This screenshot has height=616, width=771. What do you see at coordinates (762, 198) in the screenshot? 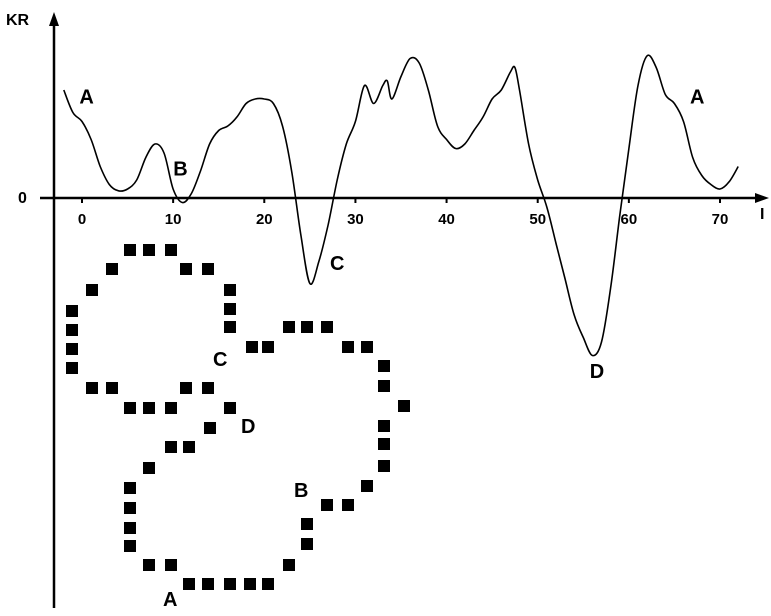
I see `x-axis-arrow` at bounding box center [762, 198].